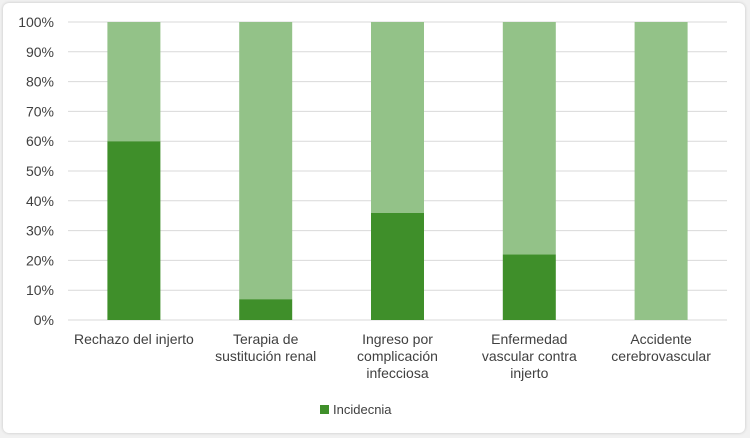 The width and height of the screenshot is (750, 438). I want to click on x-category-label: Rechazo del injerto, so click(134, 339).